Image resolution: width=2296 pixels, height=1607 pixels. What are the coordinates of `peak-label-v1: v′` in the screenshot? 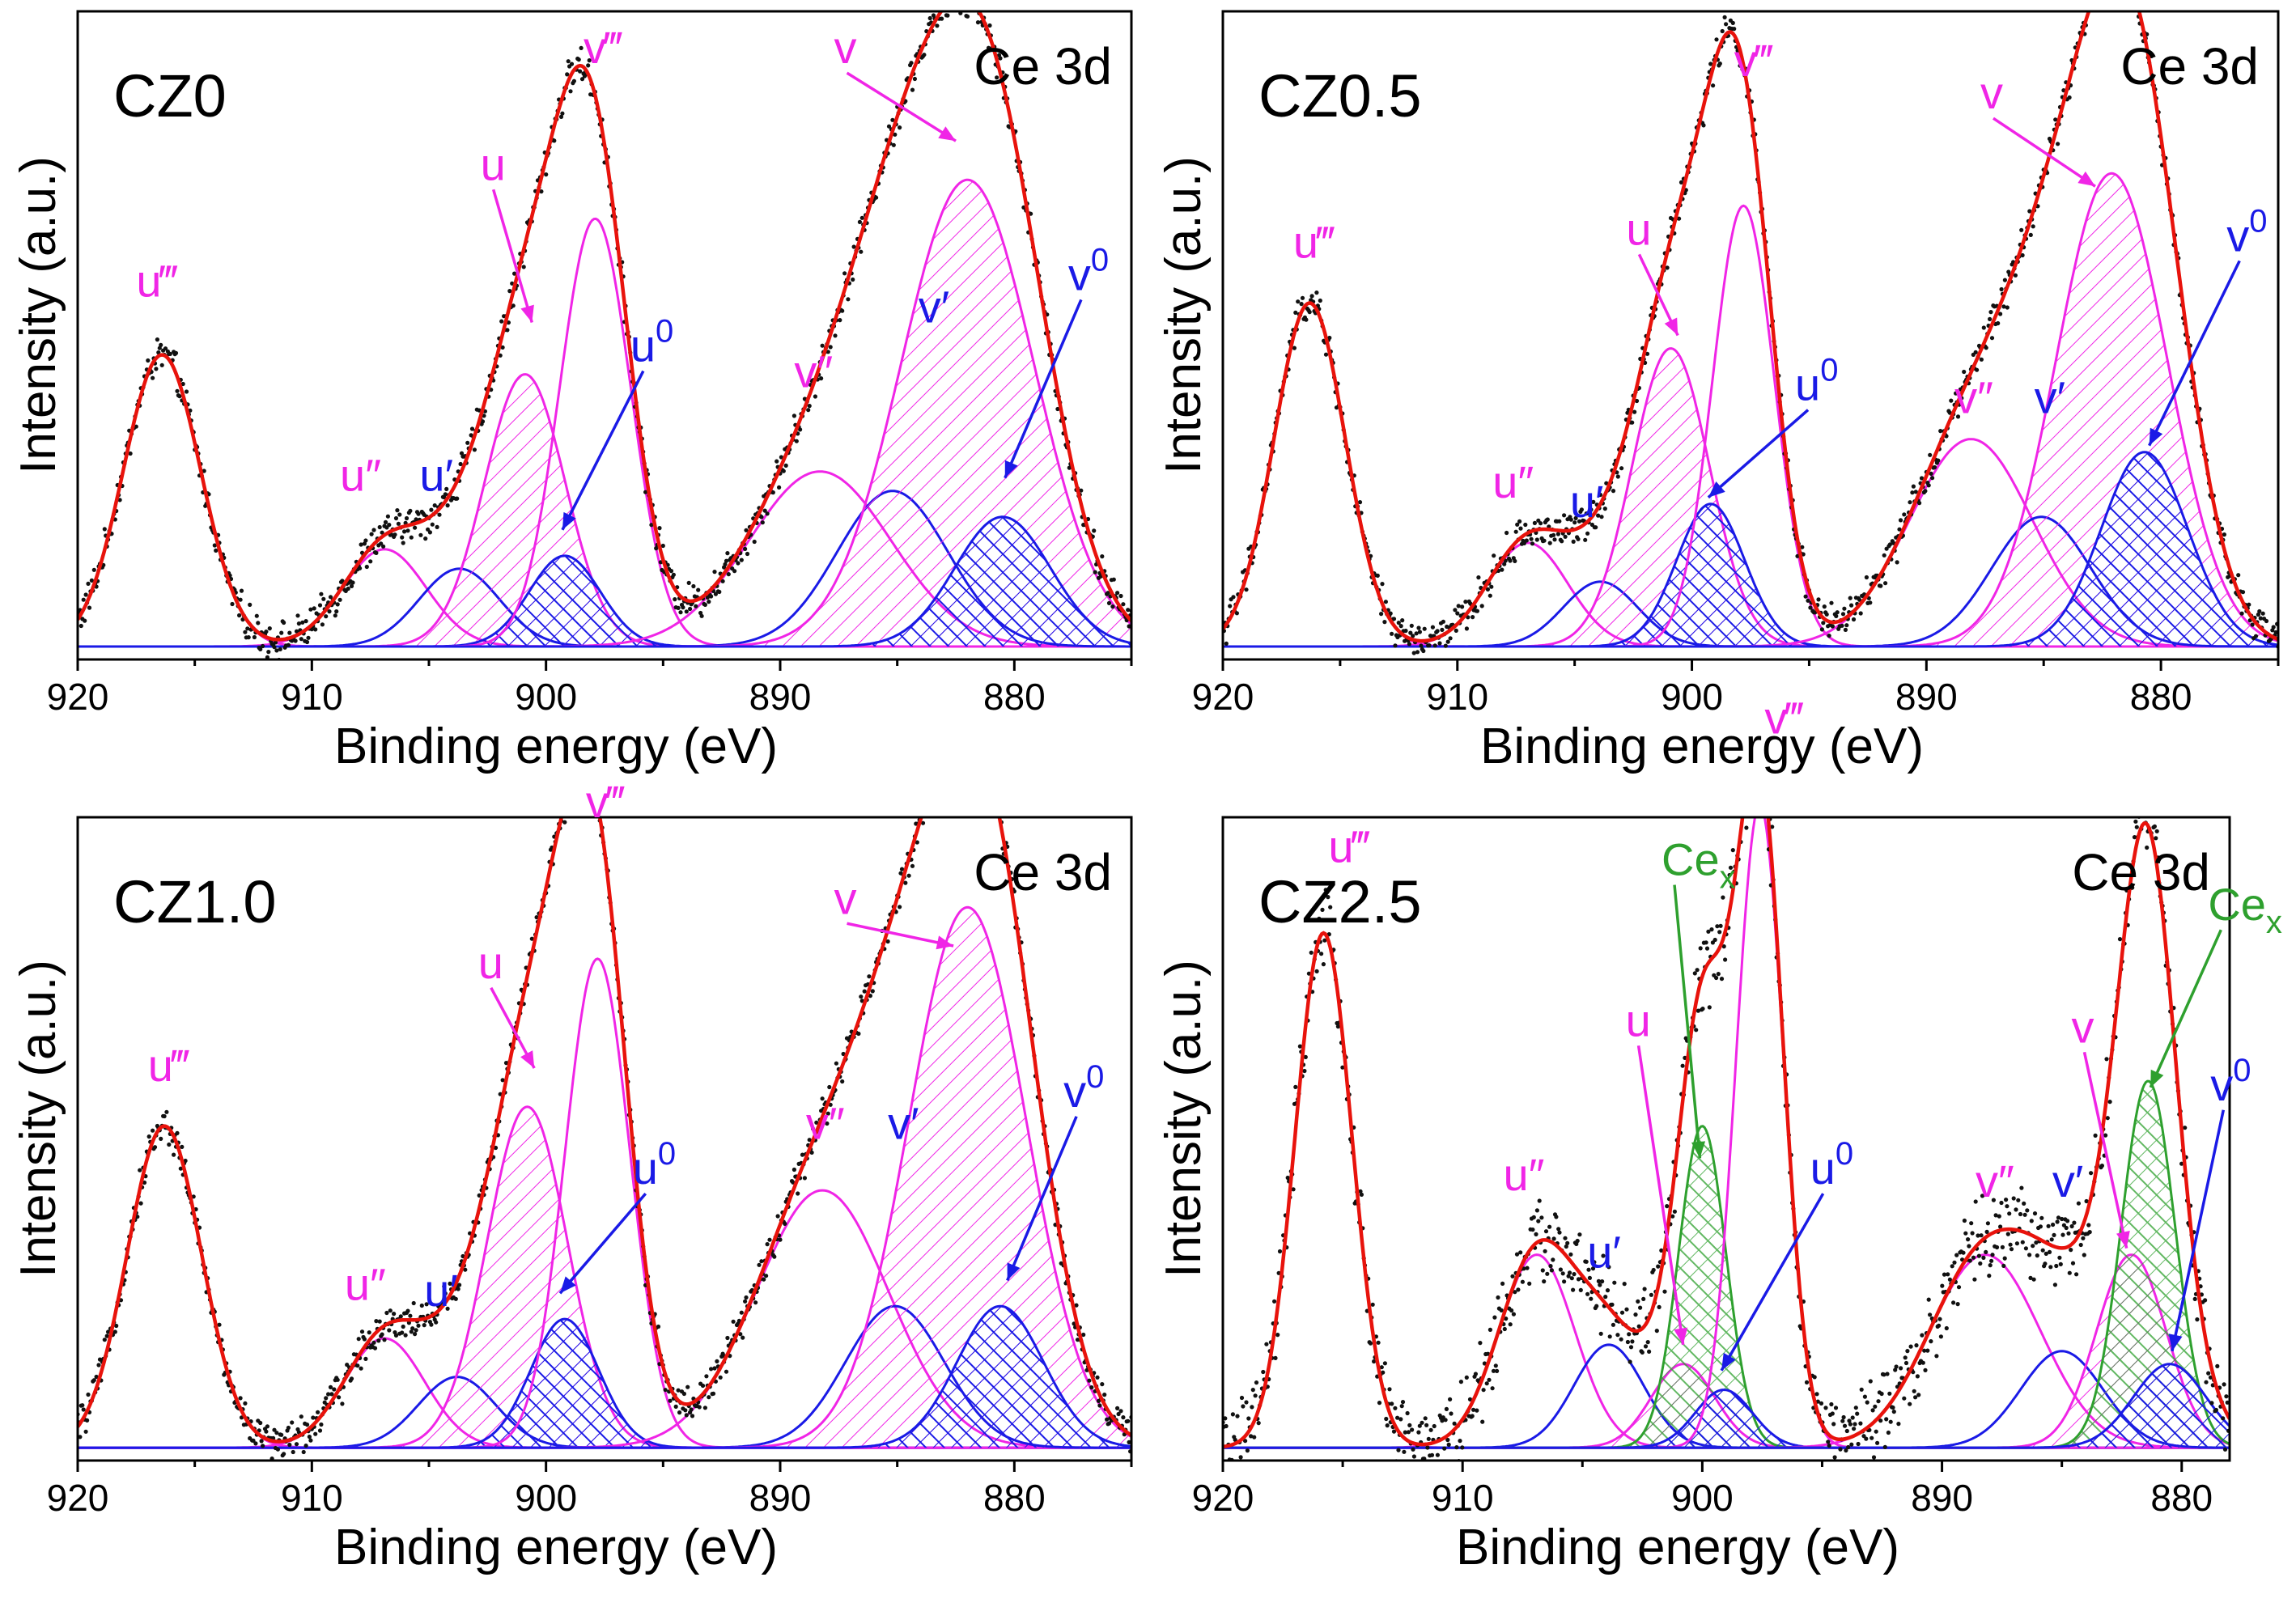 It's located at (903, 1123).